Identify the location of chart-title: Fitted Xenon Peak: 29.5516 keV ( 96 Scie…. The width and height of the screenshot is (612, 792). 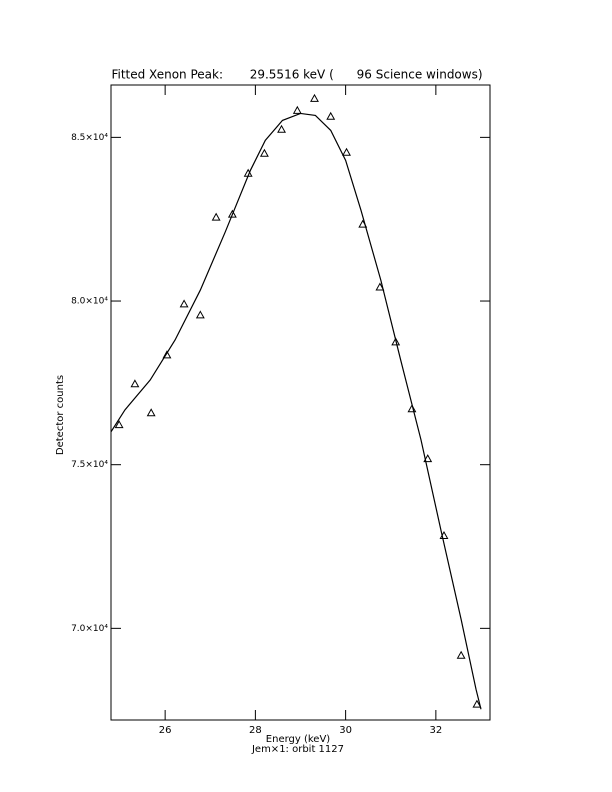
(296, 75).